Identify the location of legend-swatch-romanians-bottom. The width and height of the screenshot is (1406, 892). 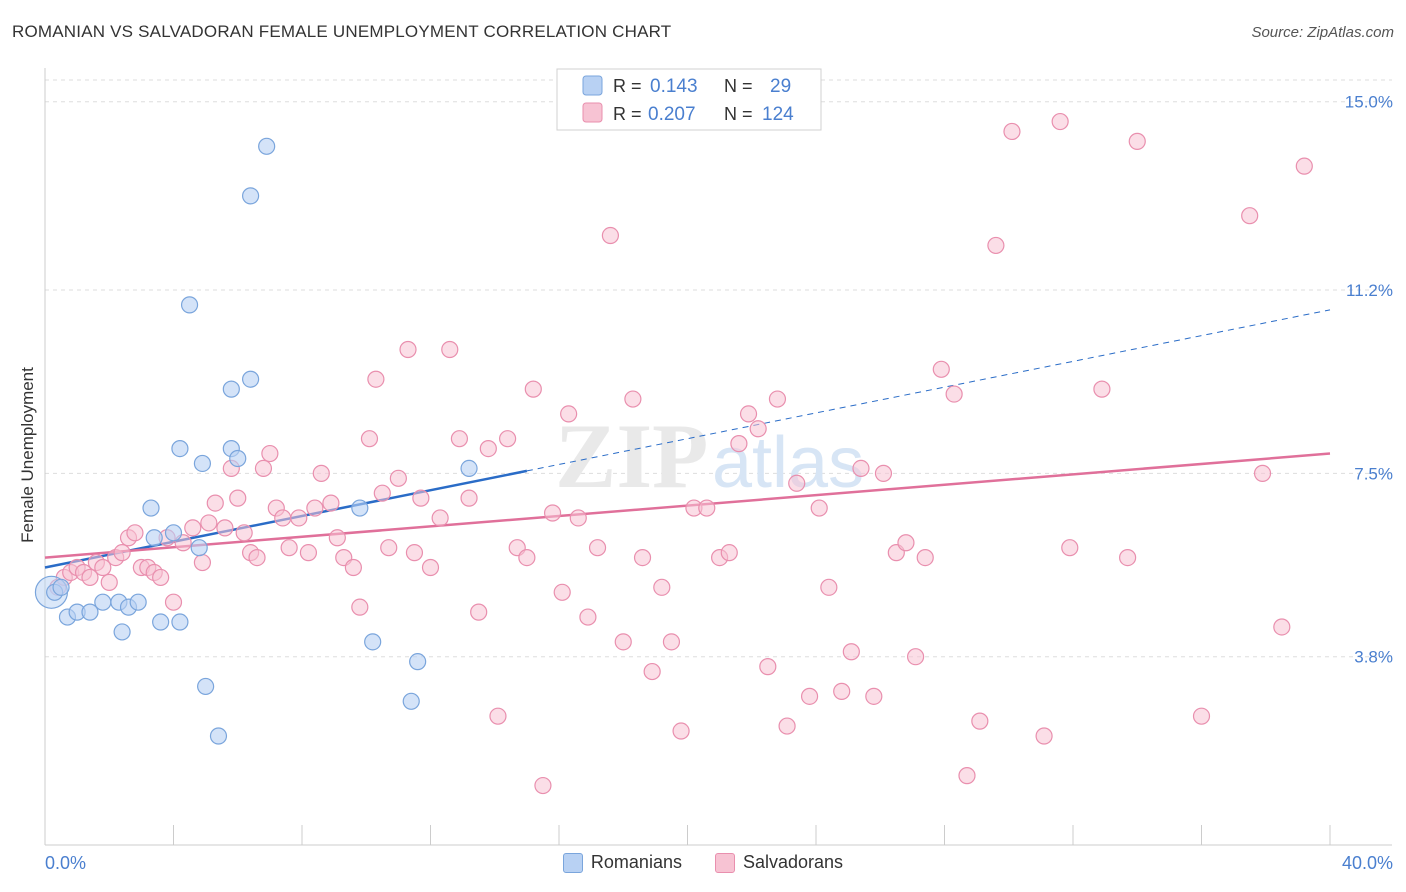
(572, 862).